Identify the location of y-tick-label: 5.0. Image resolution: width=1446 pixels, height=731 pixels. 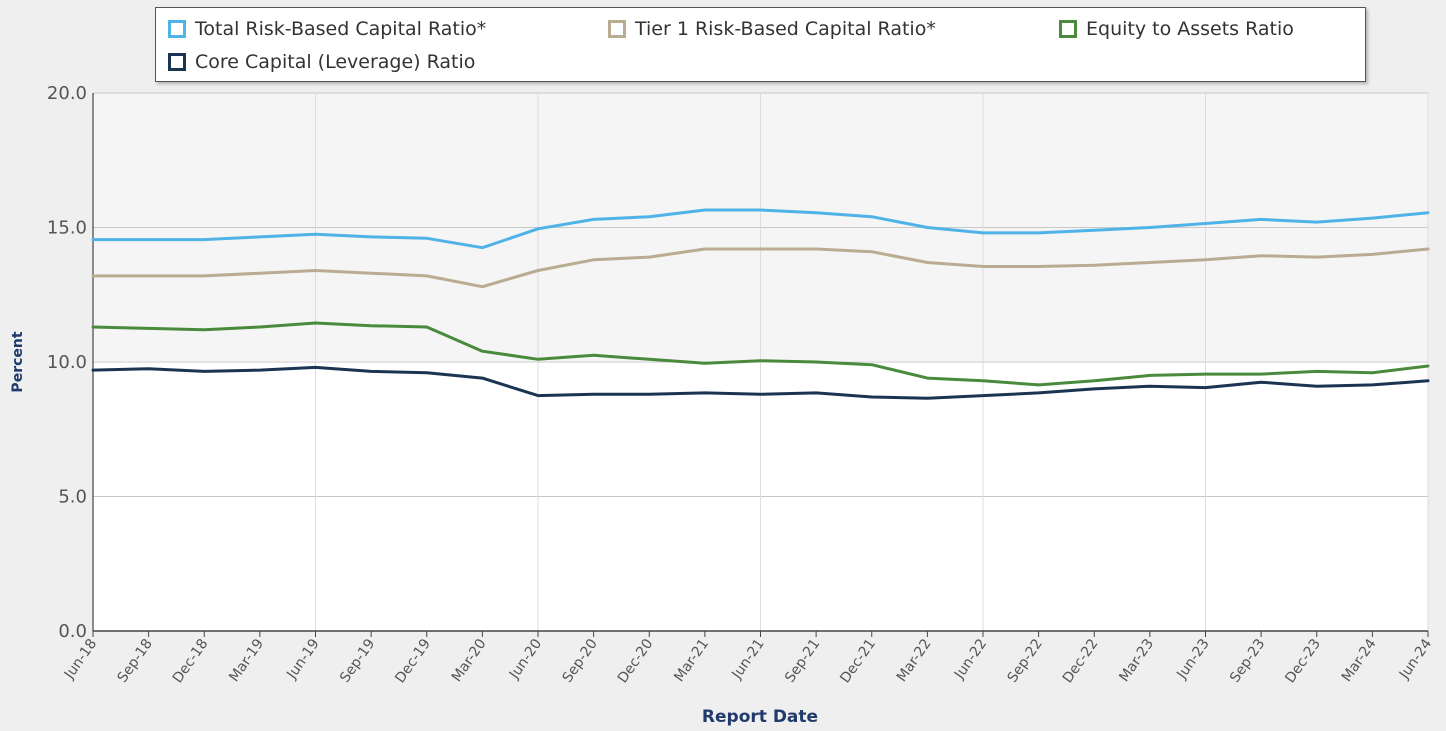
(72, 497).